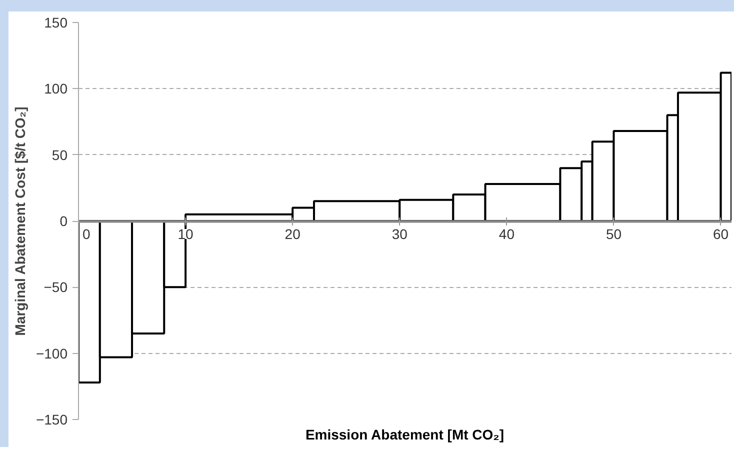 Image resolution: width=740 pixels, height=453 pixels. Describe the element at coordinates (292, 234) in the screenshot. I see `x-tick-label: 20` at that location.